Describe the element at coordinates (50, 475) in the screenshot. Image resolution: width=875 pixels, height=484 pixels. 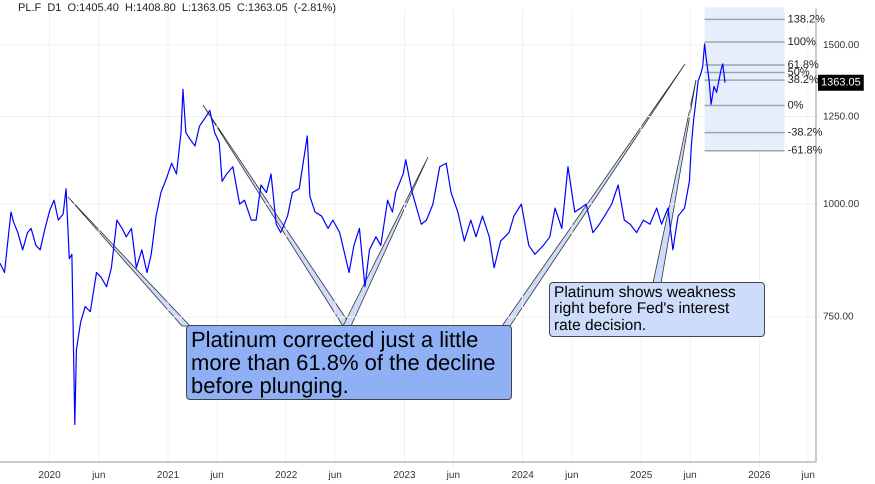
I see `x-tick-label: 2020` at that location.